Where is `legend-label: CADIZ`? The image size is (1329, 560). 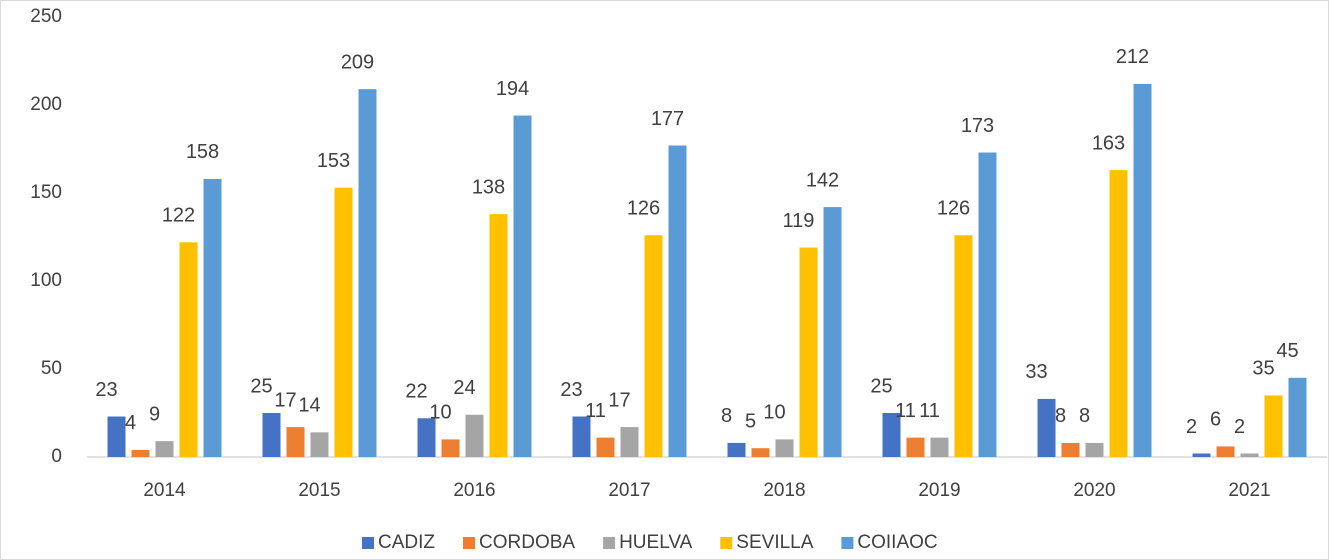
legend-label: CADIZ is located at coordinates (406, 542).